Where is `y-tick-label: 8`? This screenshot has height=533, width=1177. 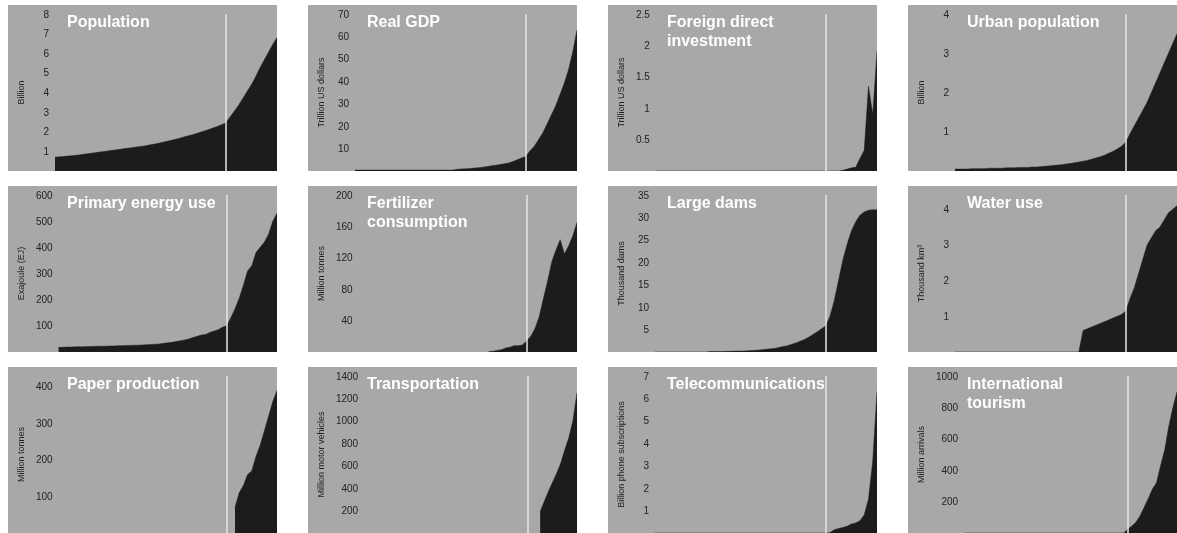
y-tick-label: 8 is located at coordinates (46, 14).